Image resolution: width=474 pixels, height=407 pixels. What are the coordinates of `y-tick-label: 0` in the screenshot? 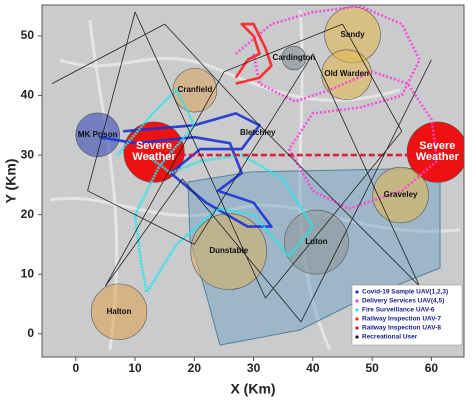 It's located at (30, 333).